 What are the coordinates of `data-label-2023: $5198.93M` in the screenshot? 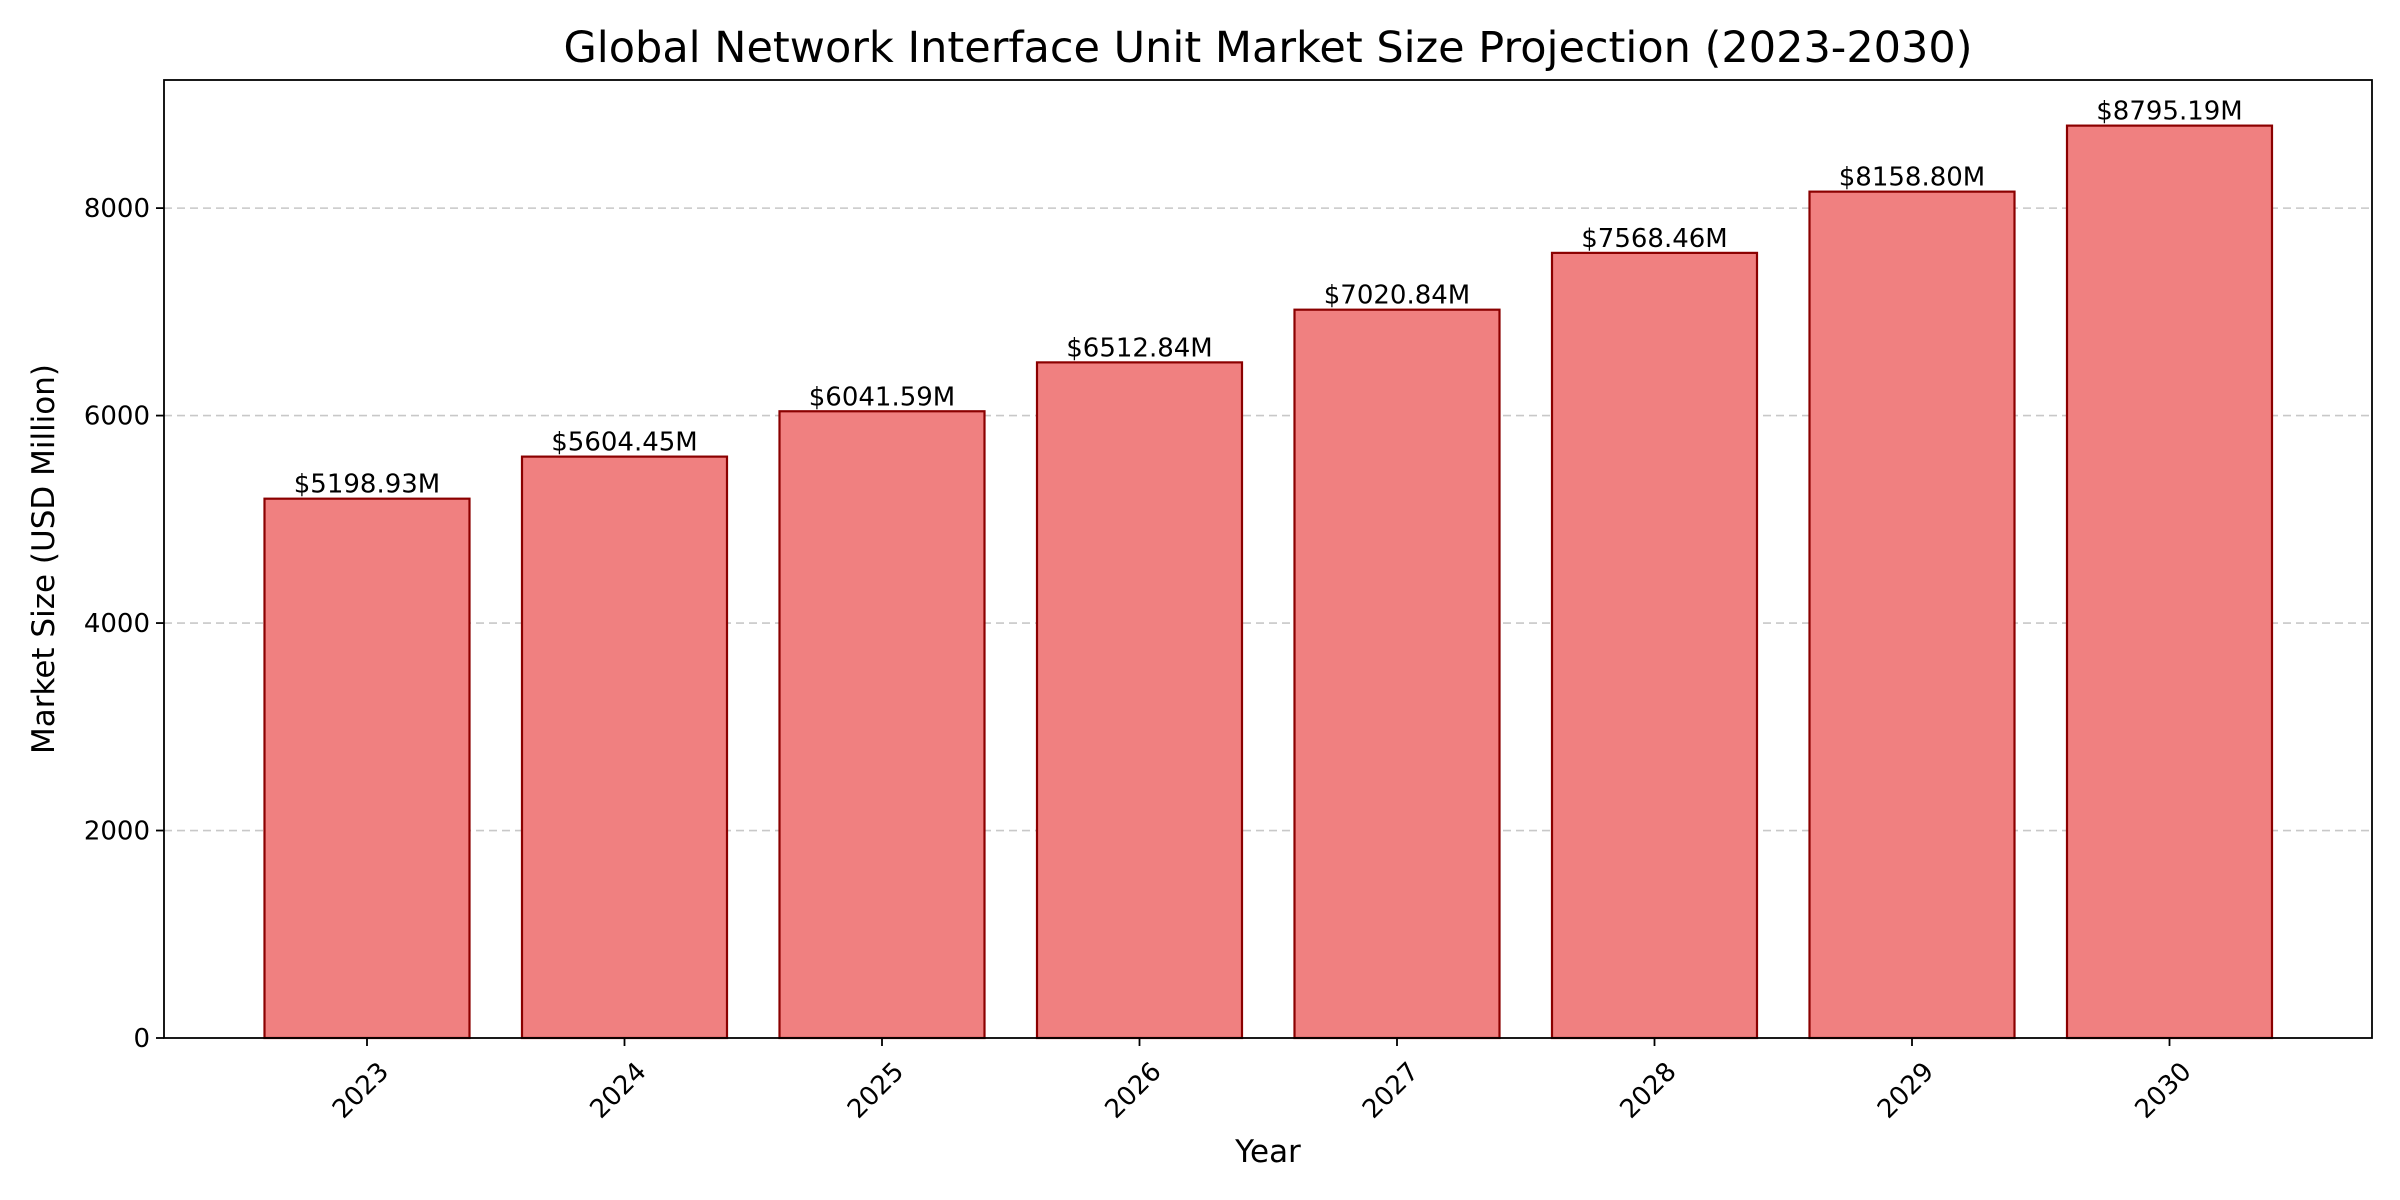 It's located at (367, 485).